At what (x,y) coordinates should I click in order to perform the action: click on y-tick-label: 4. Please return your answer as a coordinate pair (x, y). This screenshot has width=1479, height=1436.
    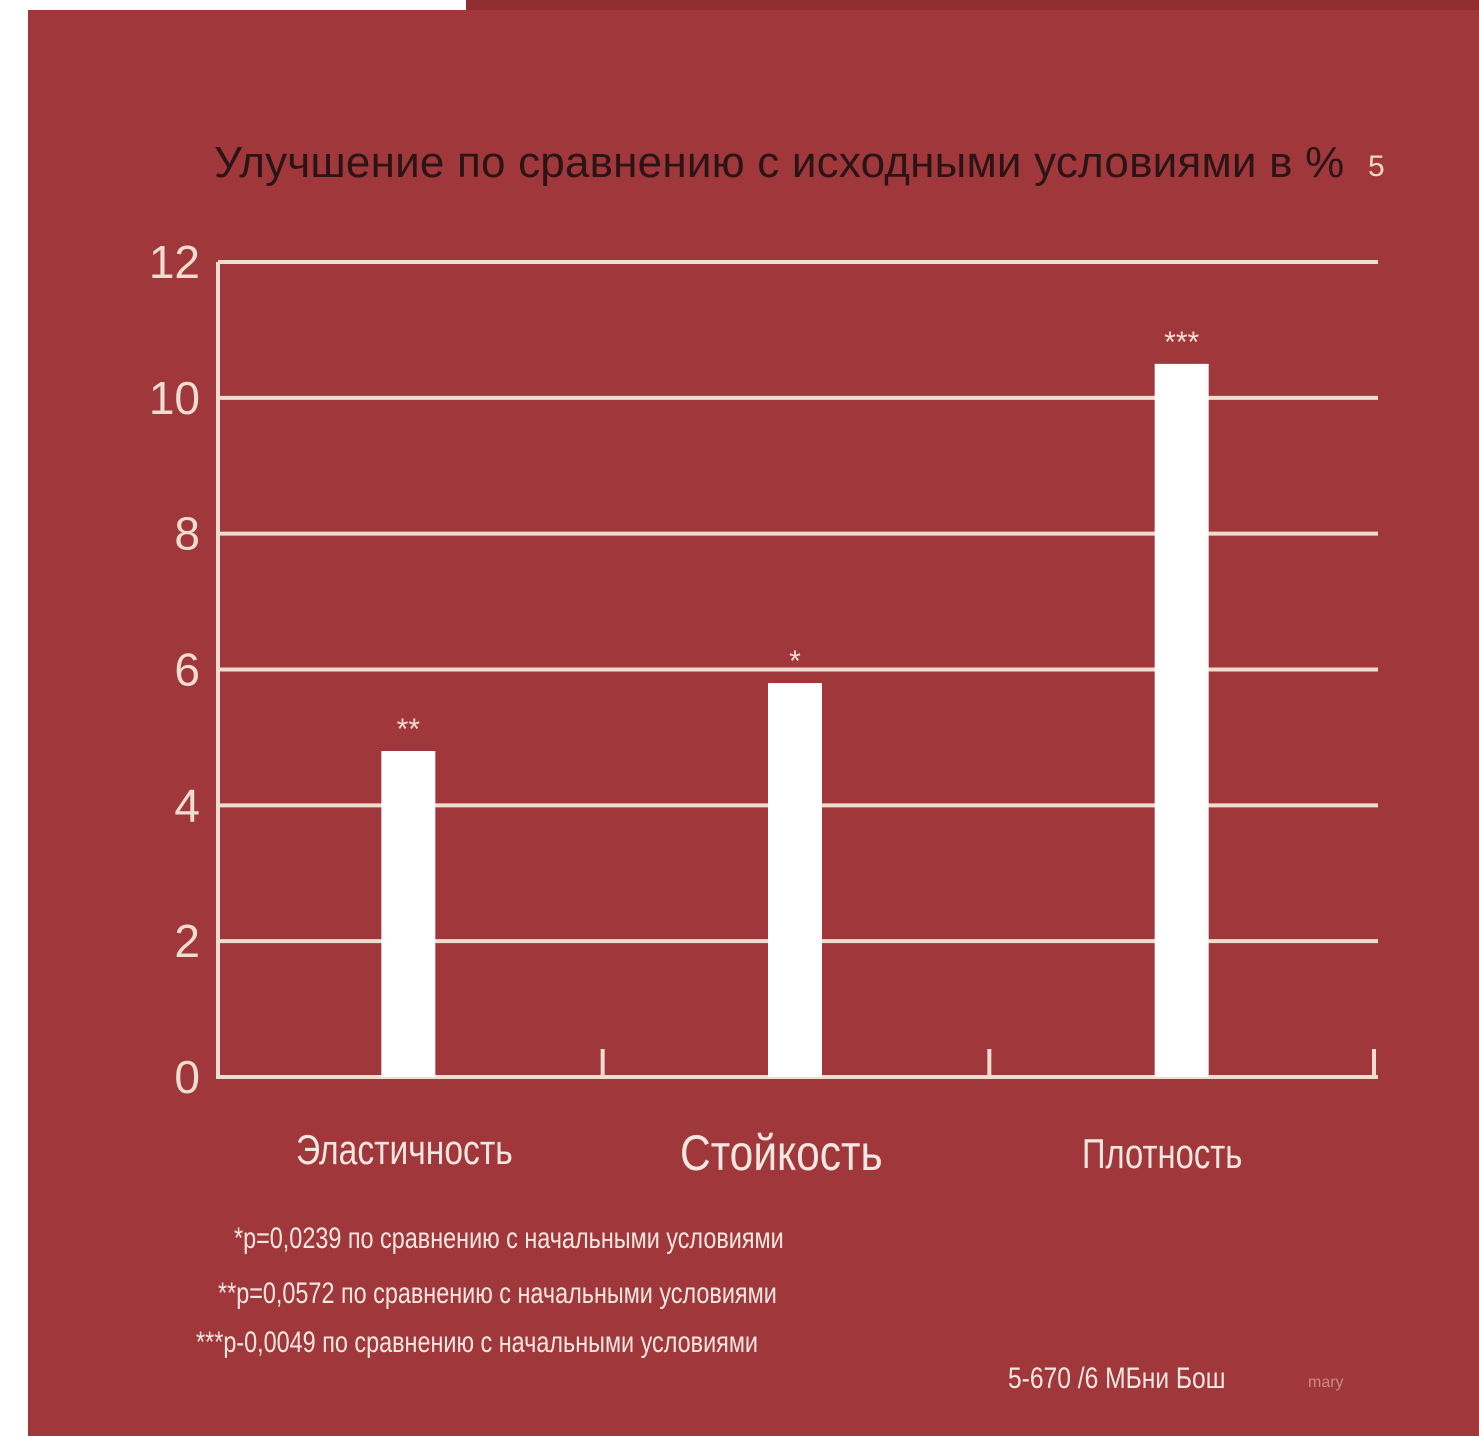
    Looking at the image, I should click on (187, 805).